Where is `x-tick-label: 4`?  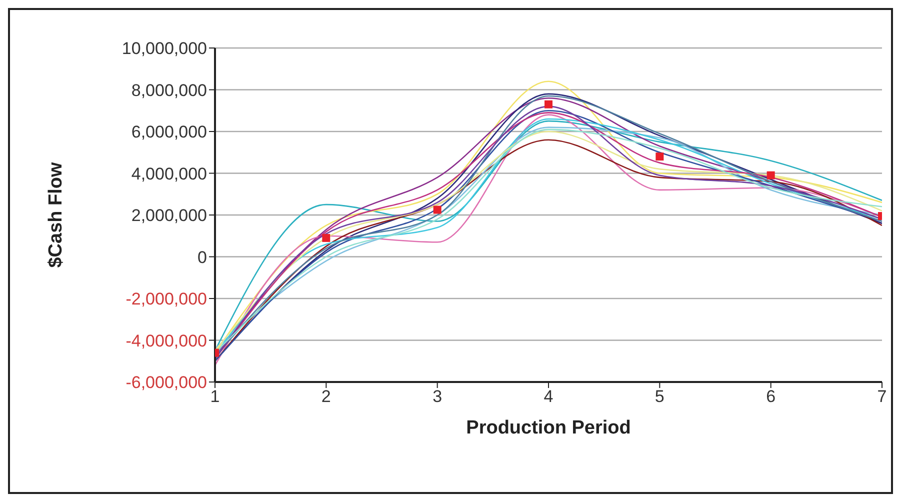
x-tick-label: 4 is located at coordinates (549, 396).